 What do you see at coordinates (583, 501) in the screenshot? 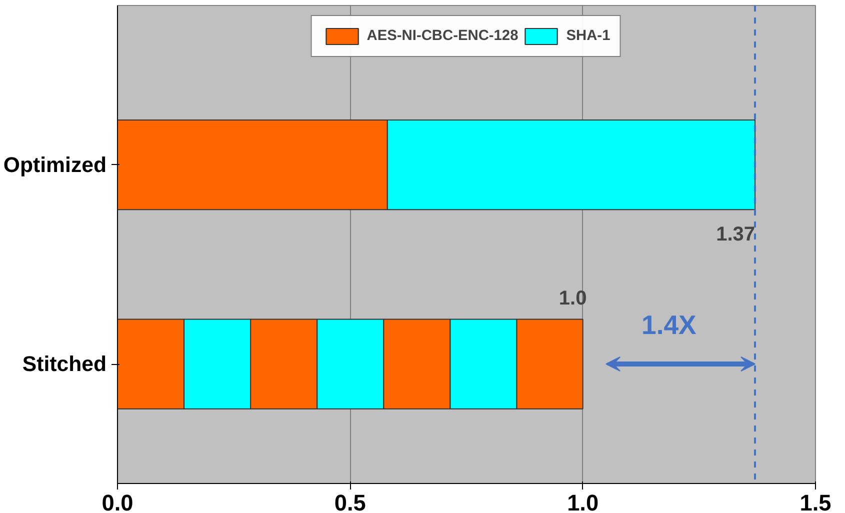
I see `x-tick-label: 1.0` at bounding box center [583, 501].